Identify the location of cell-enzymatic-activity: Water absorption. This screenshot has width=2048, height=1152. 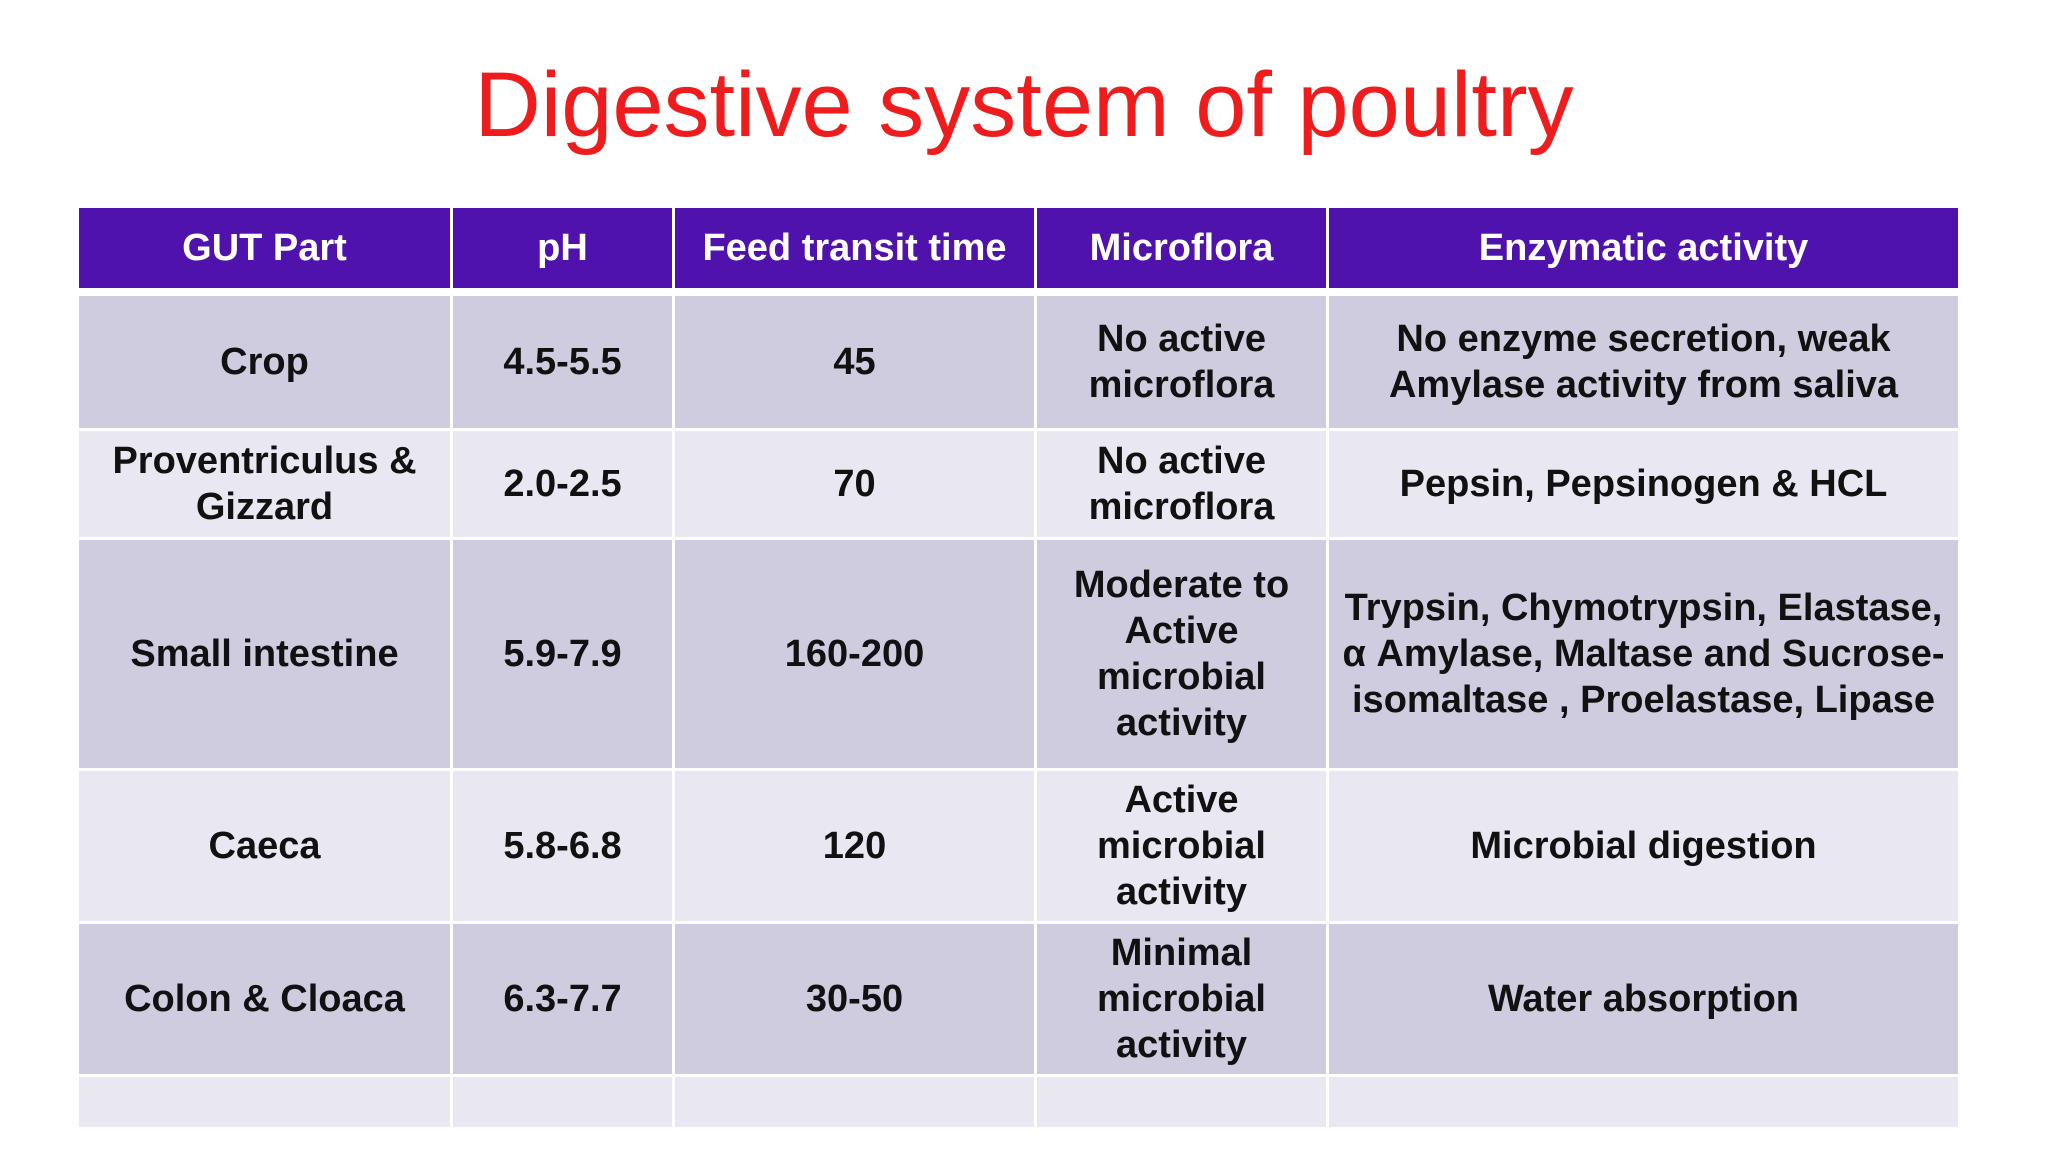
(1643, 999).